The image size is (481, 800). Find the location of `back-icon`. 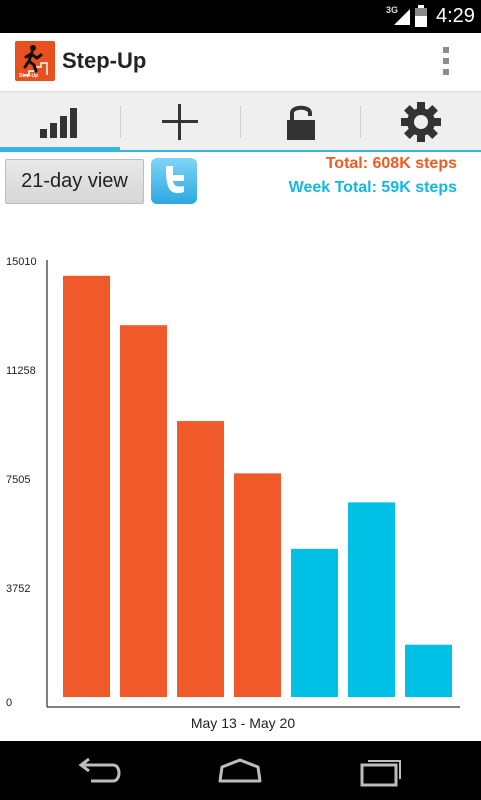

back-icon is located at coordinates (101, 771).